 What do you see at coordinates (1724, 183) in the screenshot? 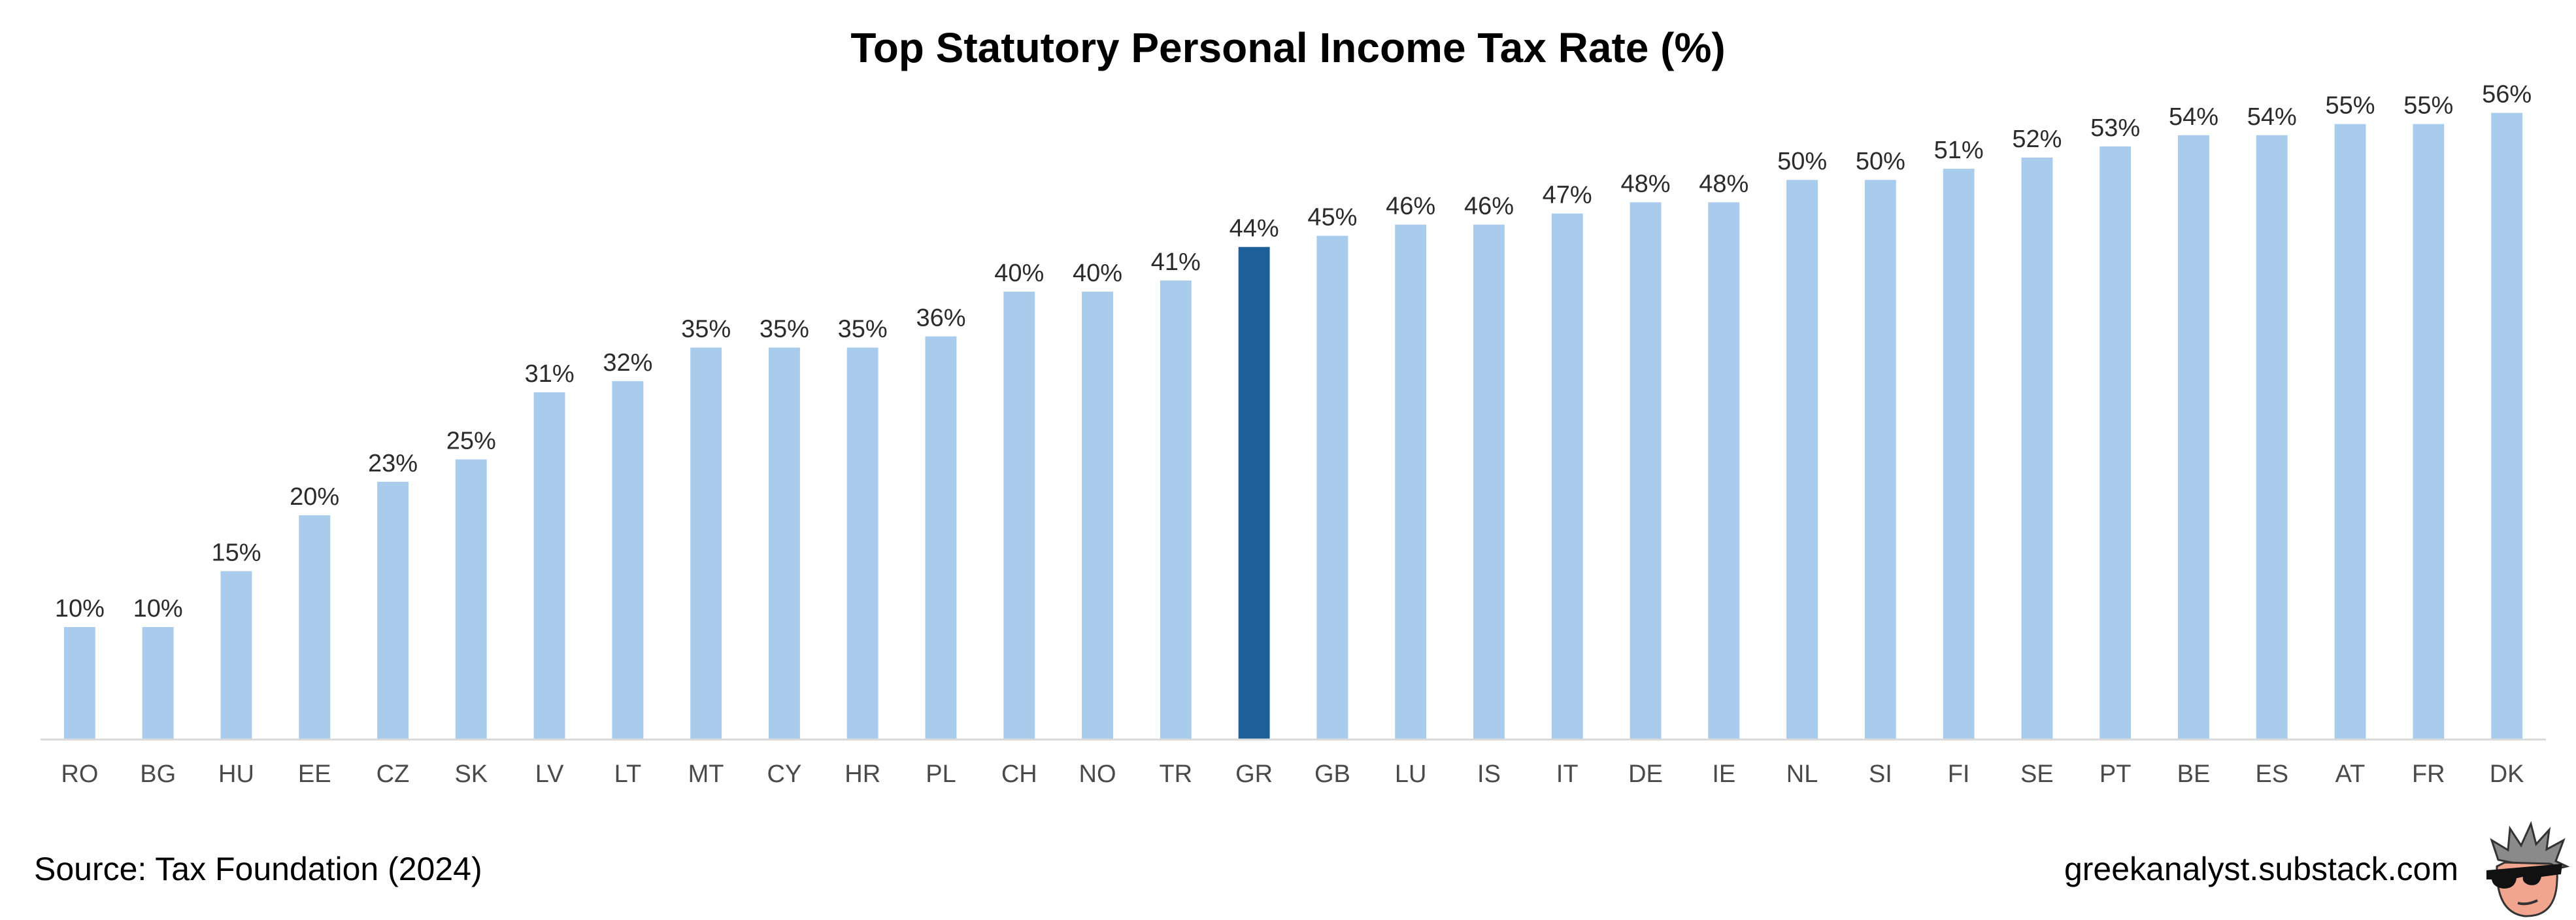
I see `data-label-ie: 48%` at bounding box center [1724, 183].